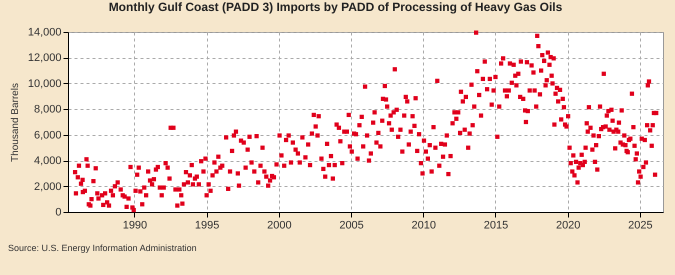 This screenshot has width=675, height=275. What do you see at coordinates (207, 226) in the screenshot?
I see `x-tick-label: 1995` at bounding box center [207, 226].